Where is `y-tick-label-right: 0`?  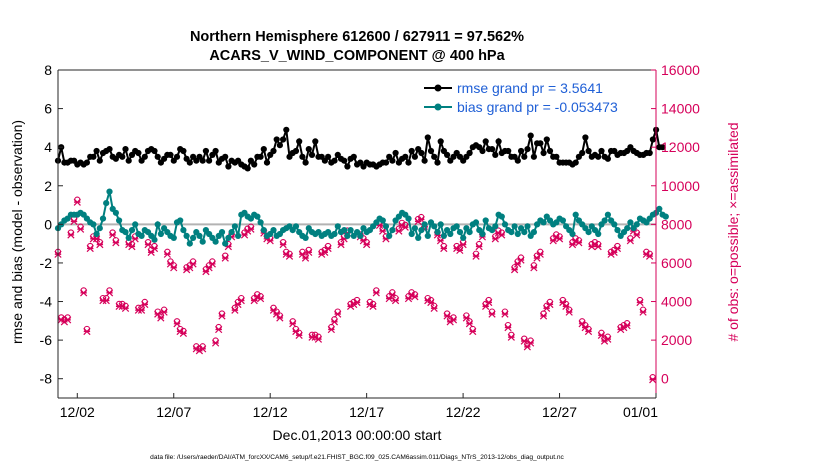 y-tick-label-right: 0 is located at coordinates (665, 379).